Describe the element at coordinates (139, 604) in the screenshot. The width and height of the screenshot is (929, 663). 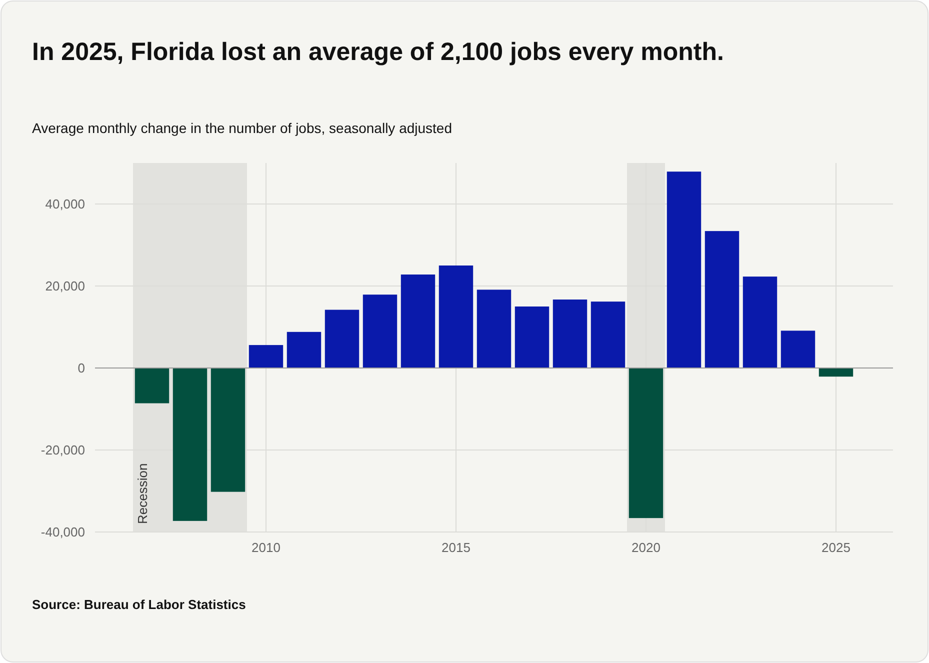
I see `source-note: Source: Bureau of Labor Statistics` at that location.